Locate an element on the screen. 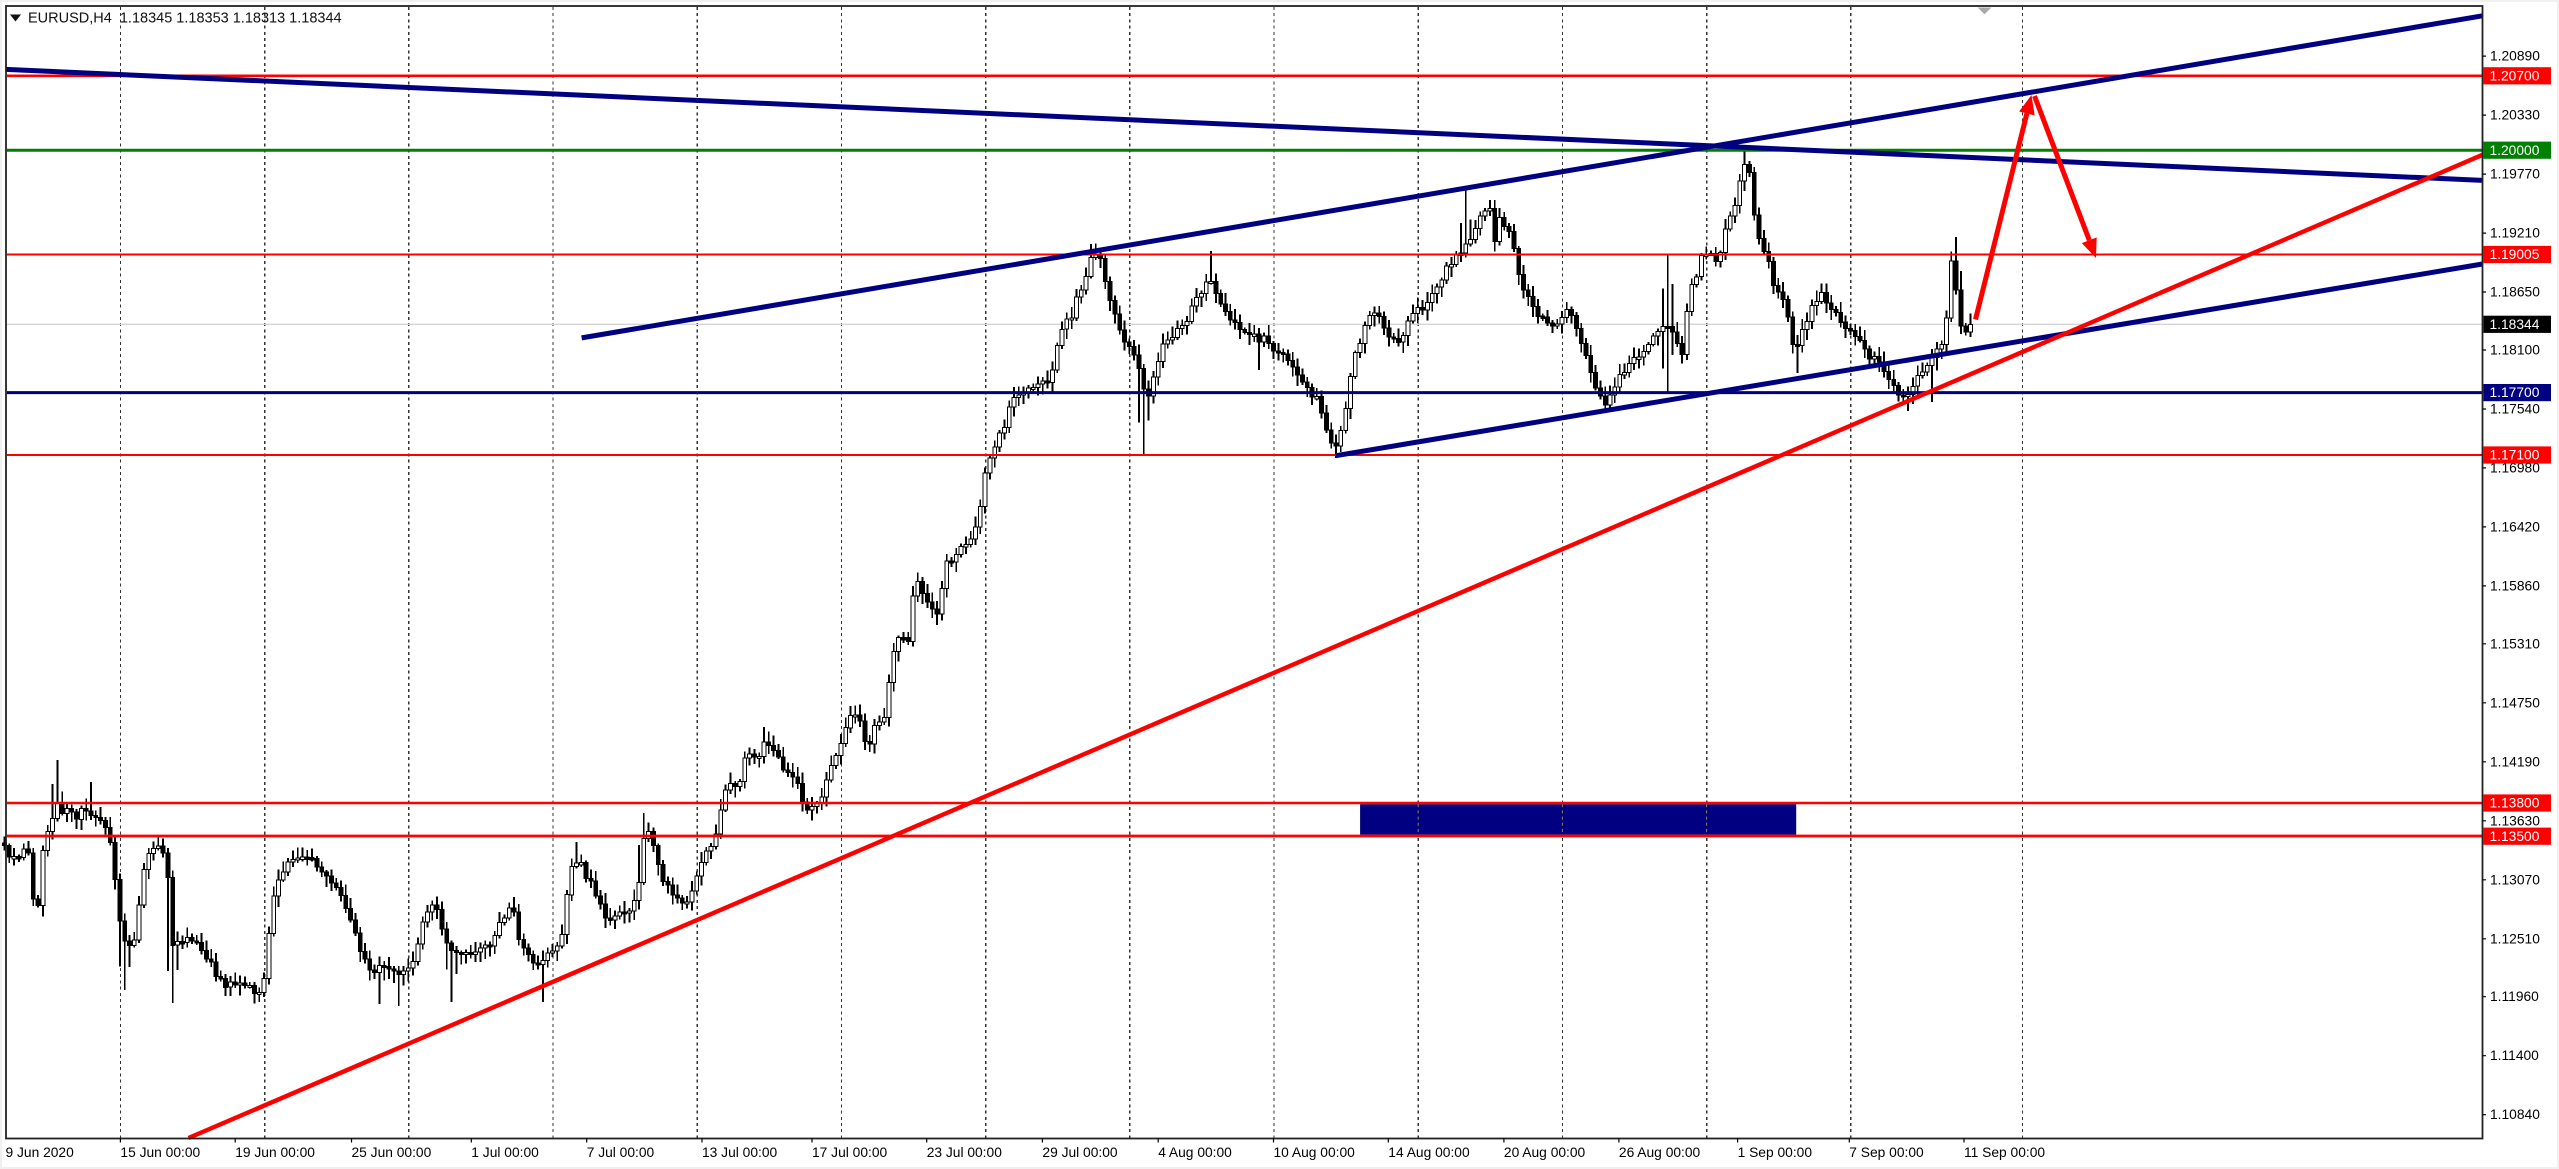  svg-text: 1.13630 is located at coordinates (2515, 820).